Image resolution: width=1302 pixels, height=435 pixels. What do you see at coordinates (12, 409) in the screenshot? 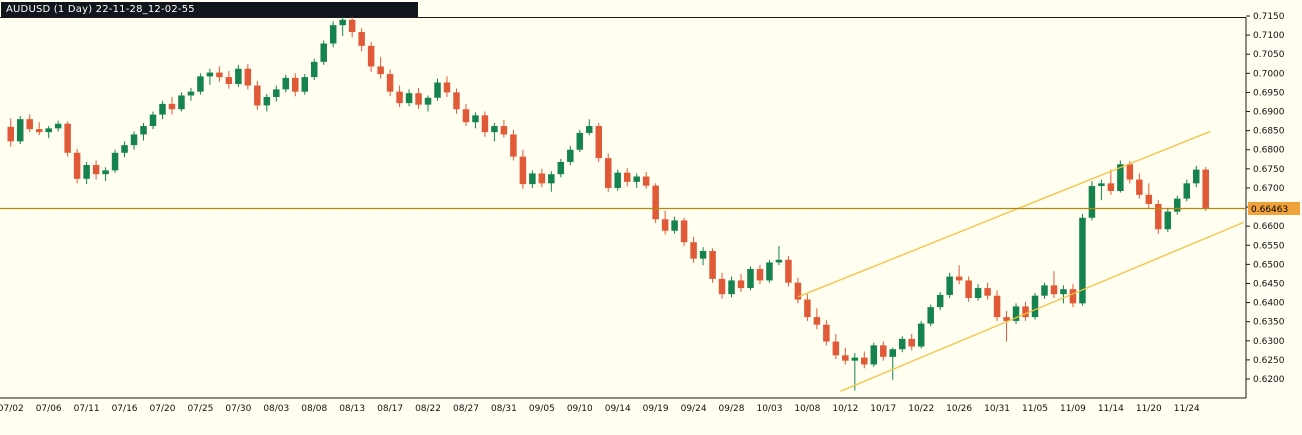
I see `x-tick-label: 07/02` at bounding box center [12, 409].